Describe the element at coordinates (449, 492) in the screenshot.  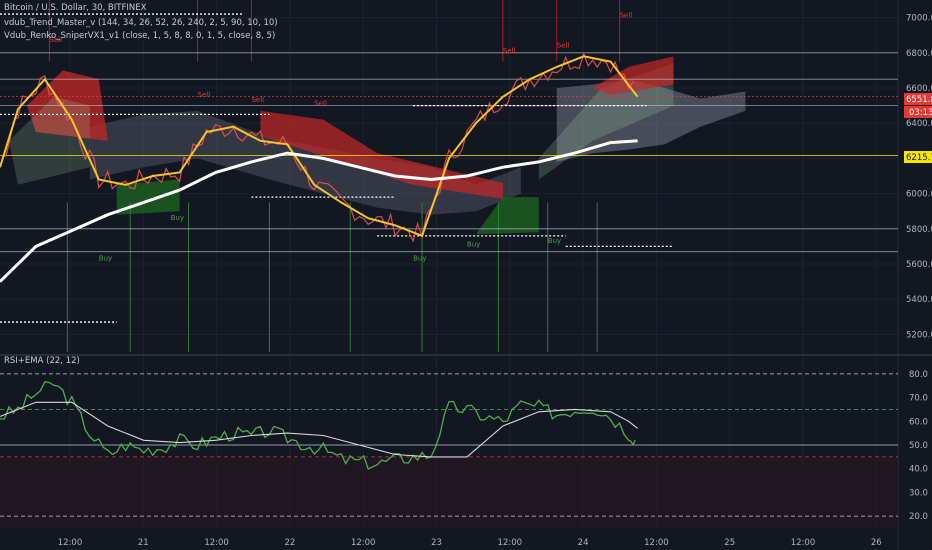
I see `rsi-low-zone` at that location.